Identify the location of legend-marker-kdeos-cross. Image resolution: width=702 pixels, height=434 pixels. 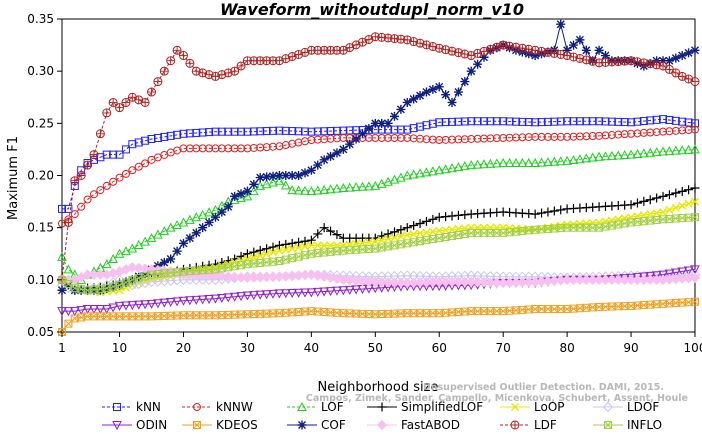
(197, 425).